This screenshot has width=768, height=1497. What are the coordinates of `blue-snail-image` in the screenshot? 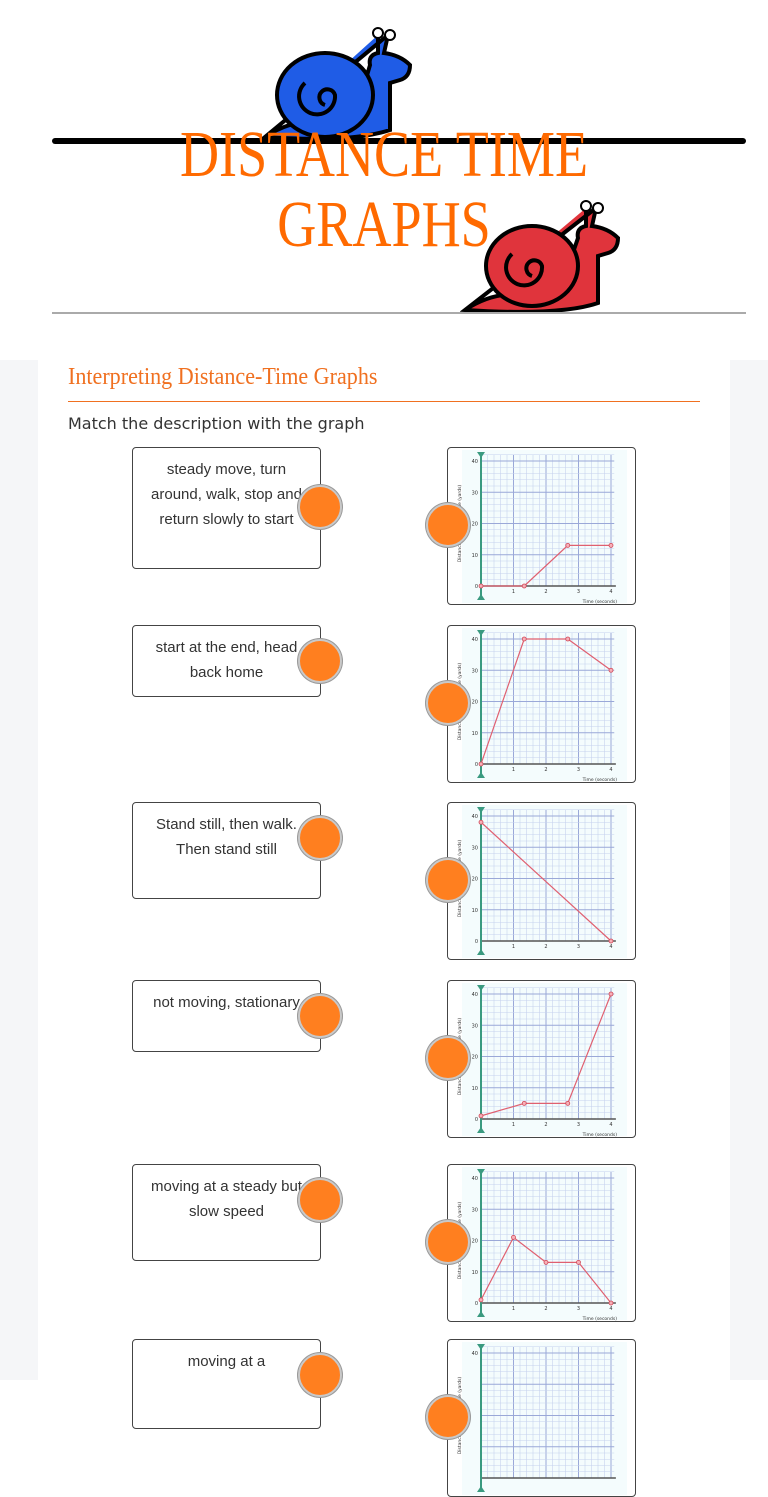 It's located at (336, 83).